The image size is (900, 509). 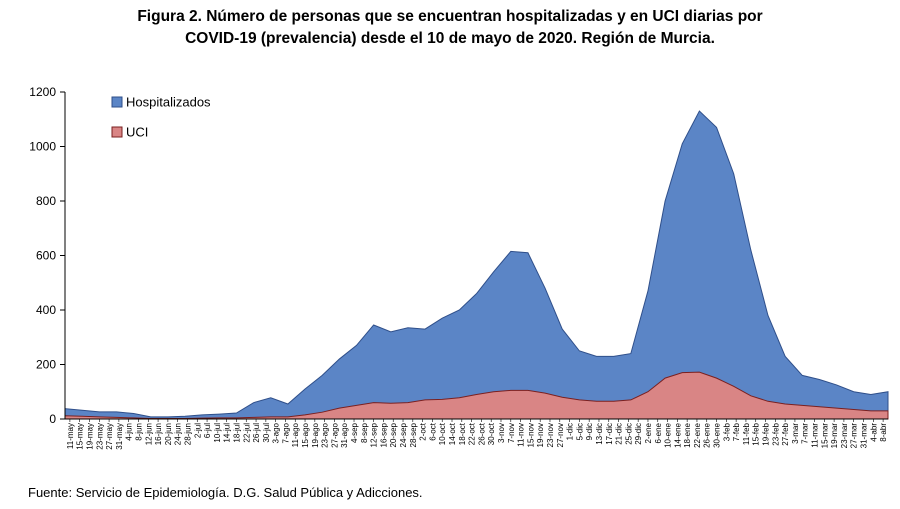 What do you see at coordinates (658, 432) in the screenshot?
I see `x-tick-label: 6-ene` at bounding box center [658, 432].